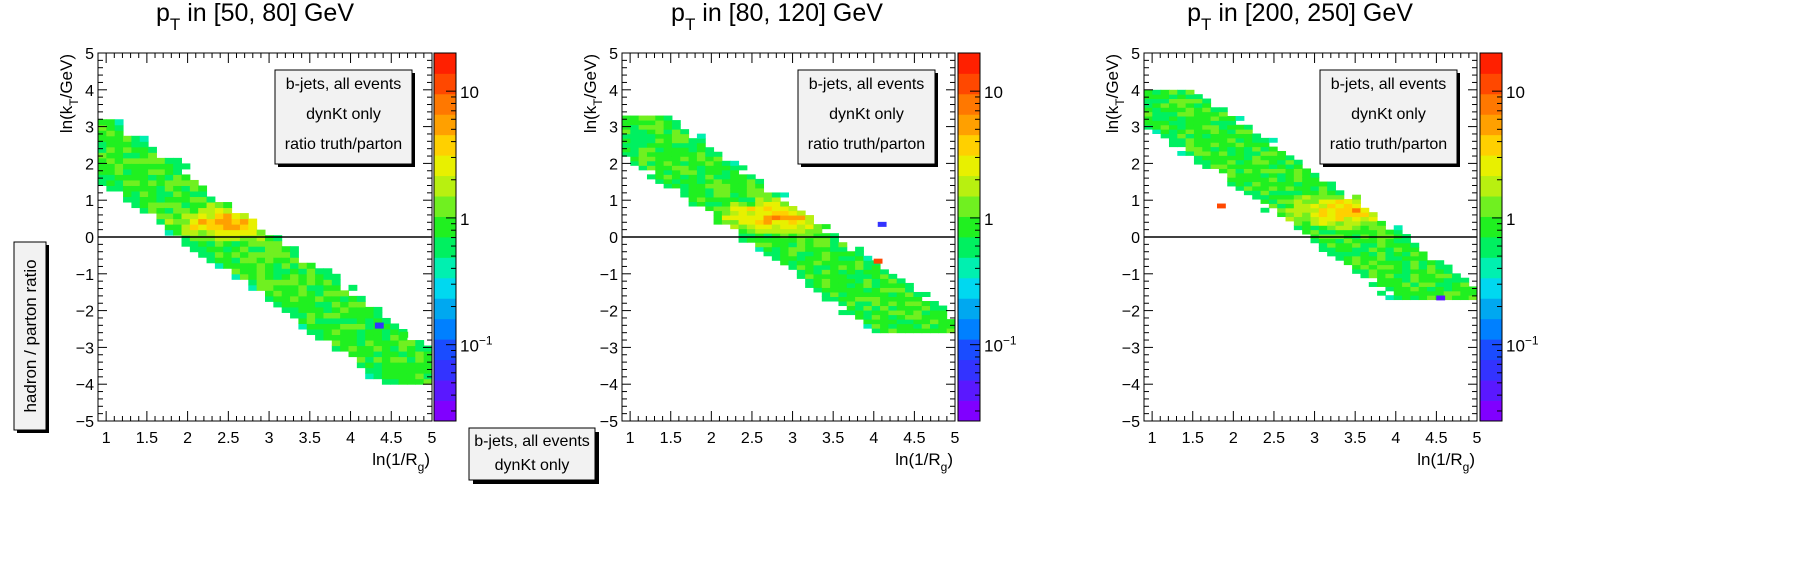  Describe the element at coordinates (1120, 102) in the screenshot. I see `y-axis-label-subscript: T` at that location.